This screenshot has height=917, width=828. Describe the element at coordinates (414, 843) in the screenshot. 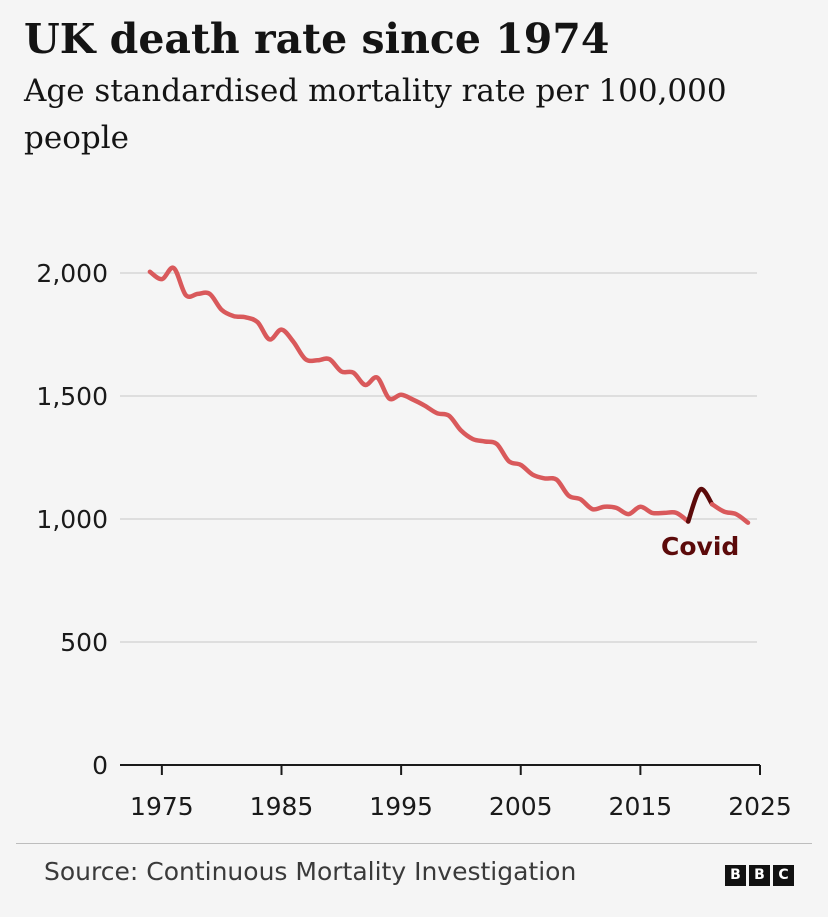

I see `footer-divider` at that location.